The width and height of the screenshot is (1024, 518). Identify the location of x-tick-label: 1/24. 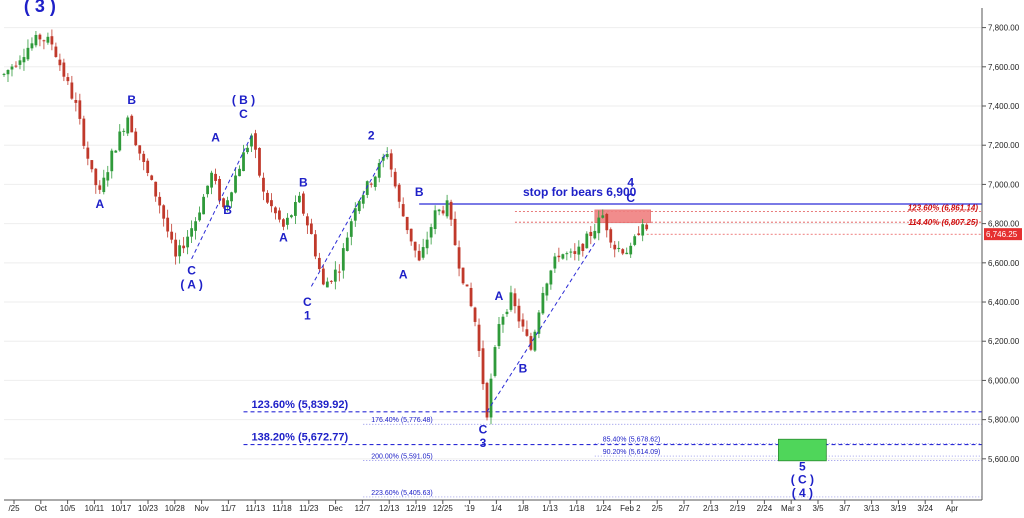
(604, 508).